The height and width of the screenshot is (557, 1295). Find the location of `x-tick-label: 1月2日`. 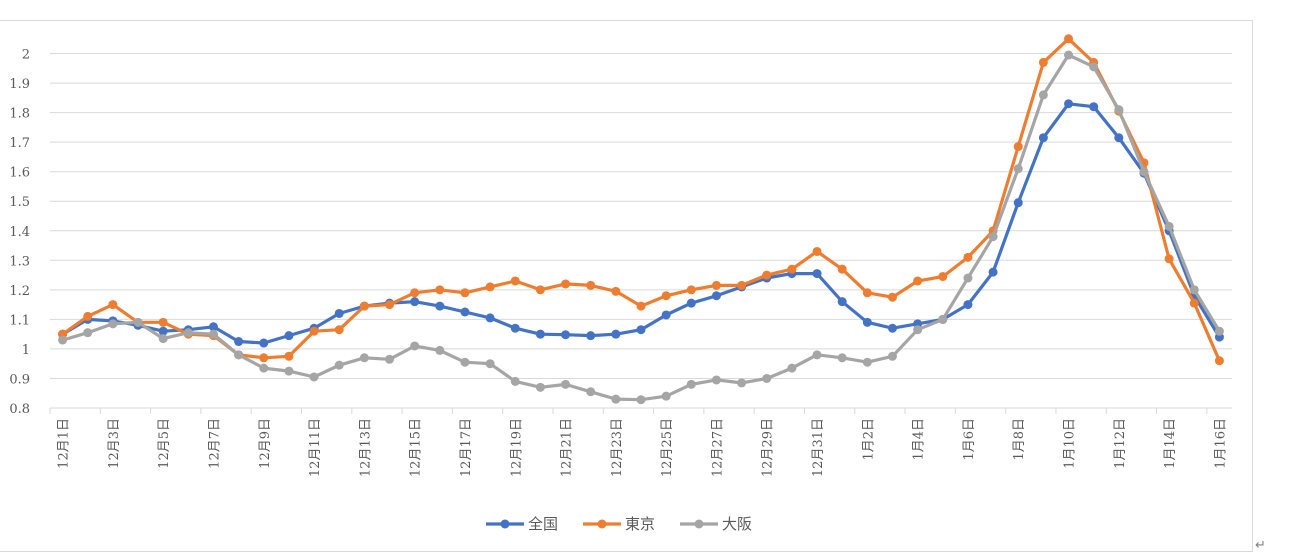

x-tick-label: 1月2日 is located at coordinates (868, 439).